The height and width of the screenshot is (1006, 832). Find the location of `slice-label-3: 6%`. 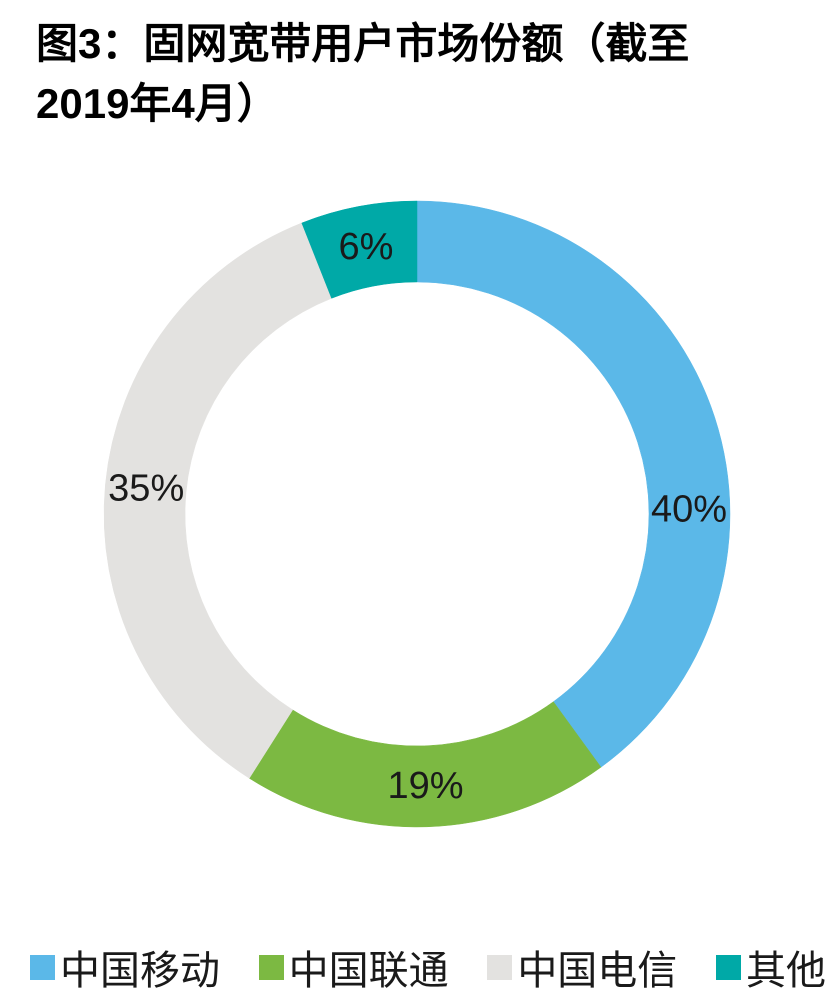

slice-label-3: 6% is located at coordinates (366, 247).